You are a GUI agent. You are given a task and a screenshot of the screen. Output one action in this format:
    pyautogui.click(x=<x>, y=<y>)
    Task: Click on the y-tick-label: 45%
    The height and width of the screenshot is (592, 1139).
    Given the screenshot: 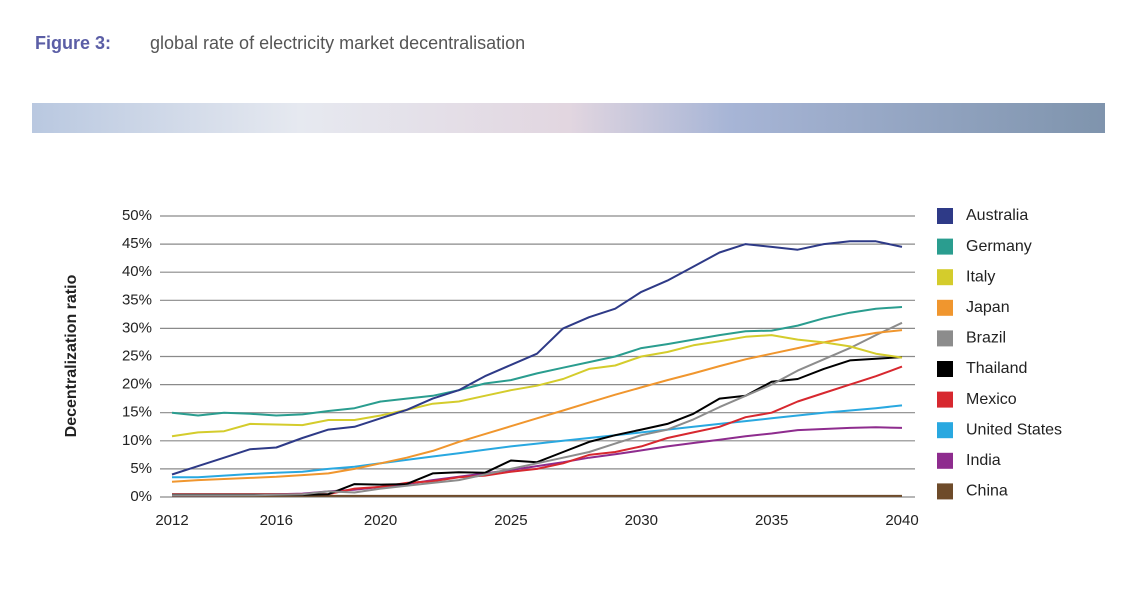 What is the action you would take?
    pyautogui.click(x=137, y=243)
    